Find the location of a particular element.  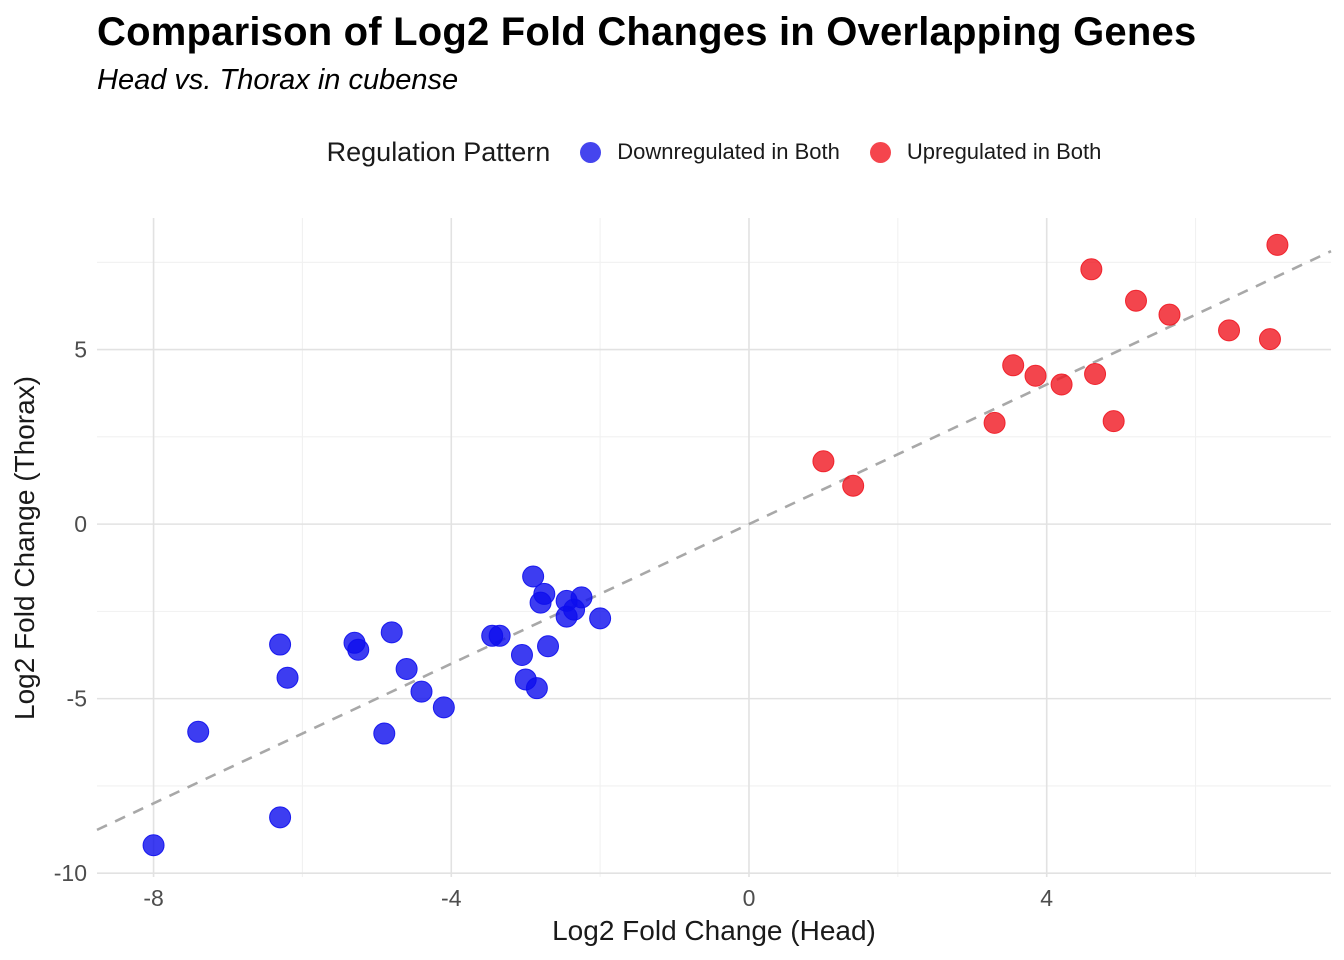

legend-title: Regulation Pattern is located at coordinates (438, 151).